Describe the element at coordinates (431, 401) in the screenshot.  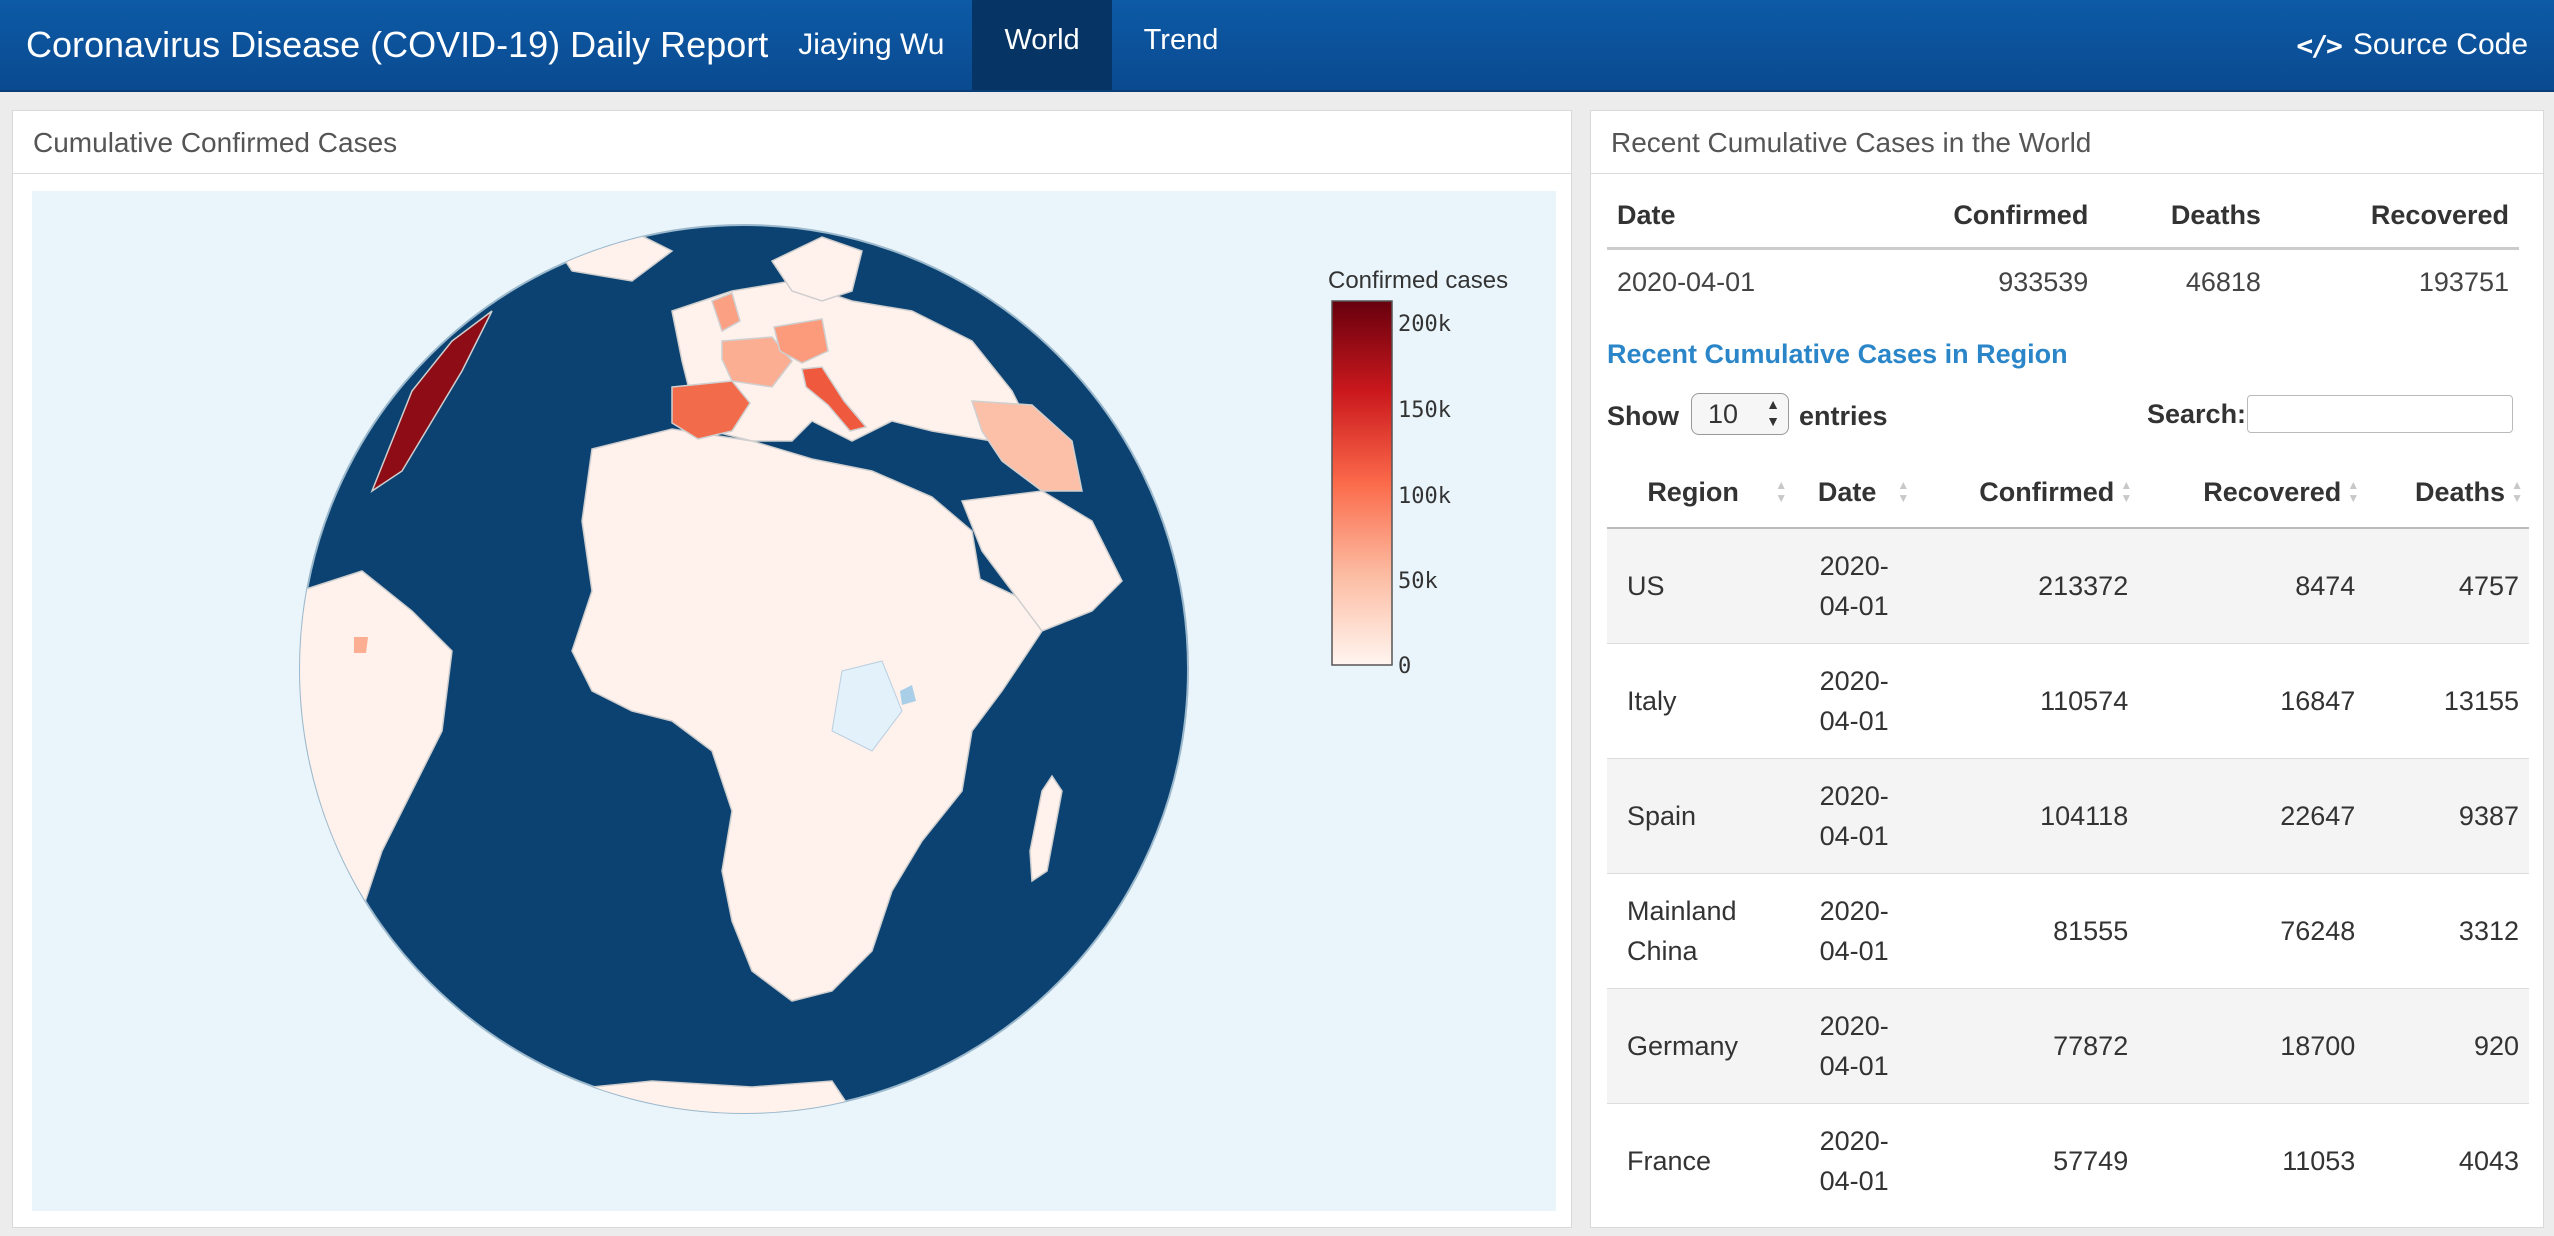
I see `region-us` at that location.